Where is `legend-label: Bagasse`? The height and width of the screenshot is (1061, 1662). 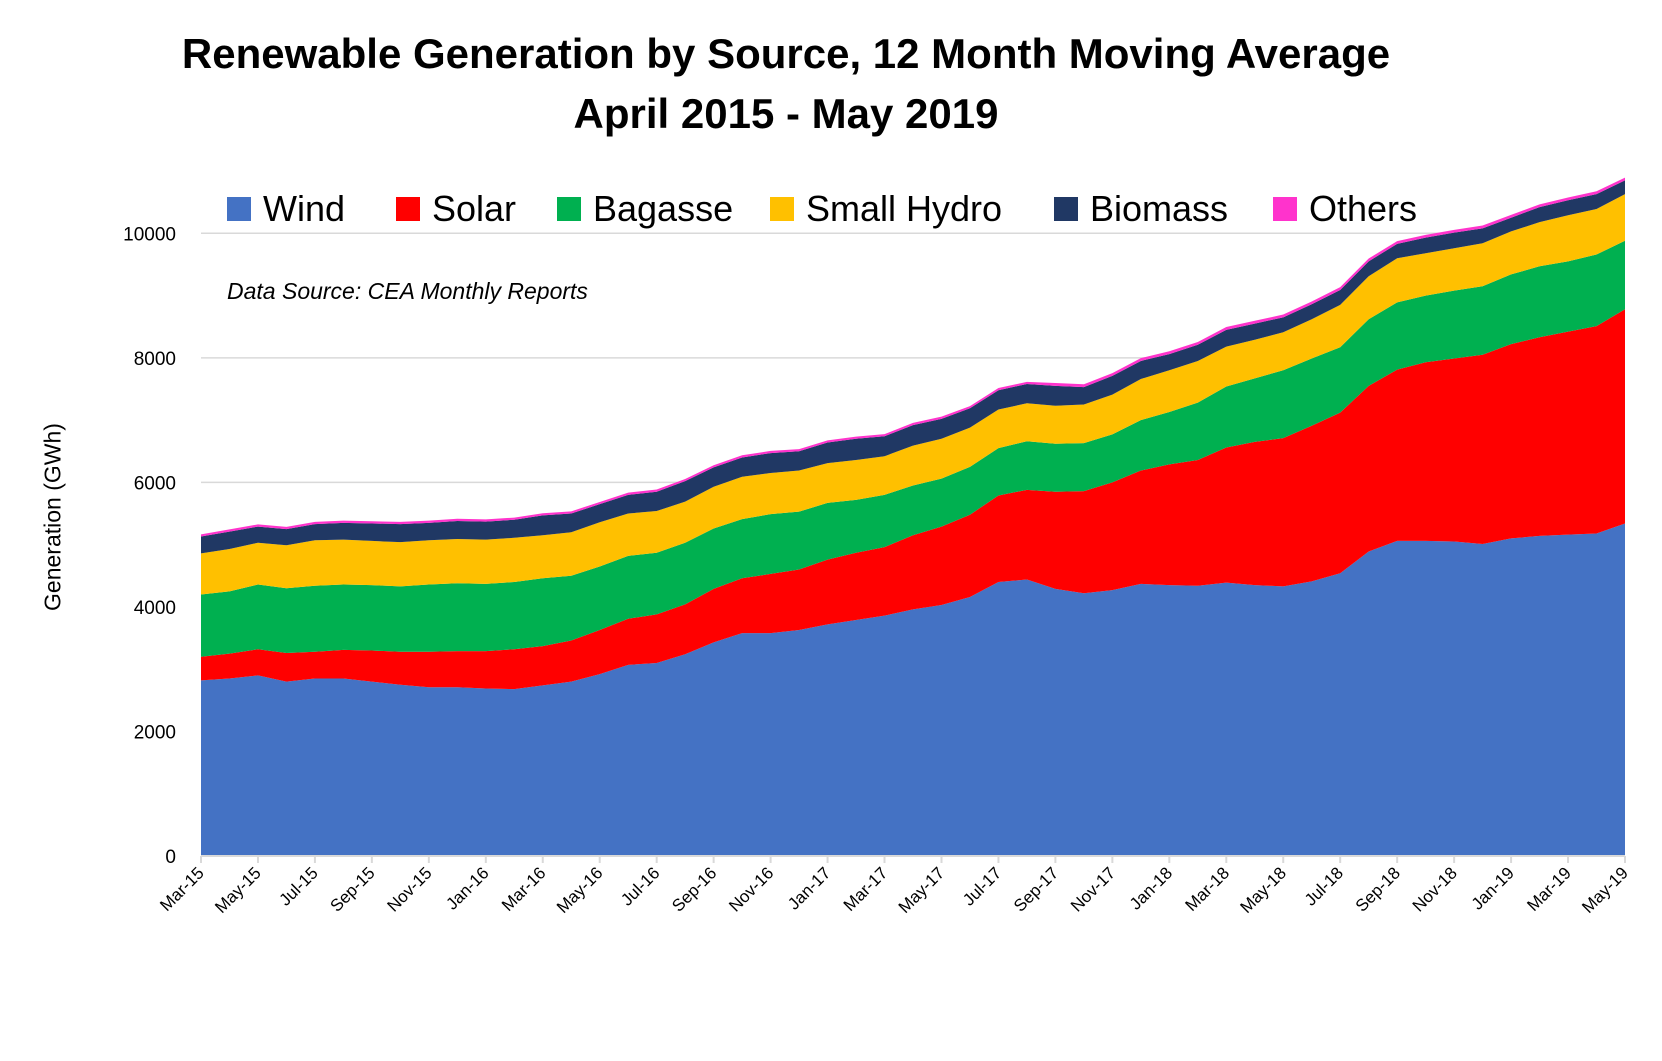
legend-label: Bagasse is located at coordinates (663, 208).